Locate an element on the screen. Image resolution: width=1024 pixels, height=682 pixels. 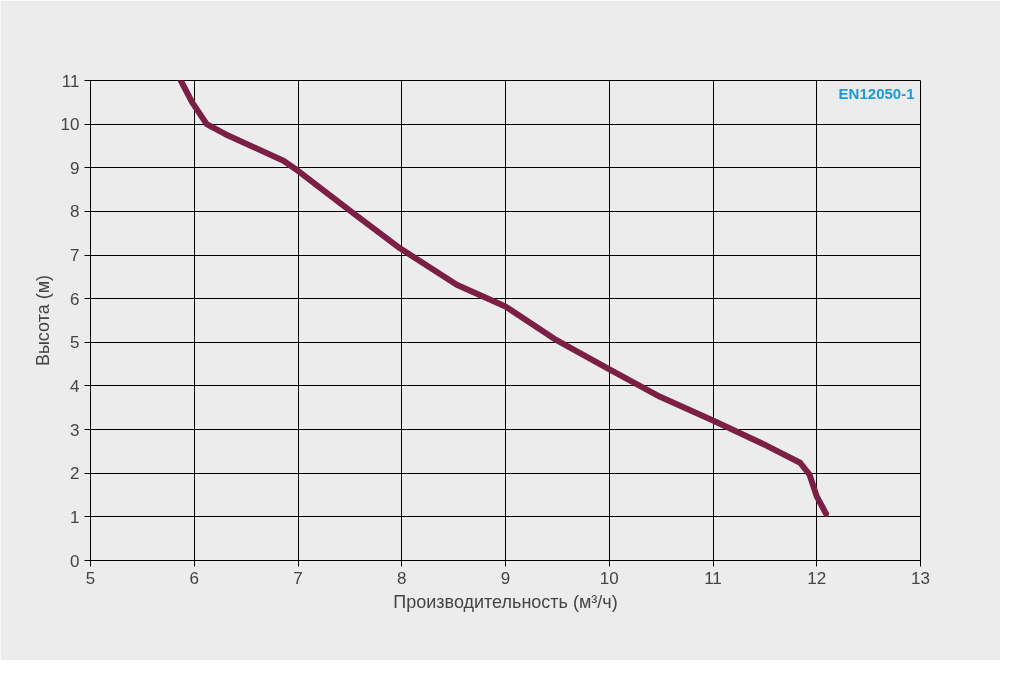
y-tick-label: 8 is located at coordinates (75, 212).